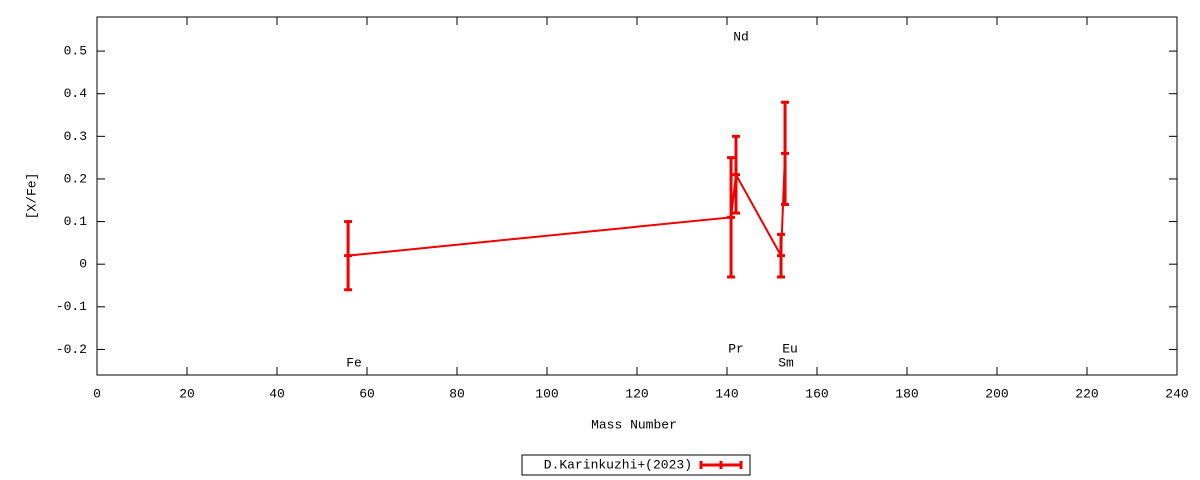 This screenshot has width=1200, height=480. Describe the element at coordinates (816, 393) in the screenshot. I see `x-tick-label: 160` at that location.